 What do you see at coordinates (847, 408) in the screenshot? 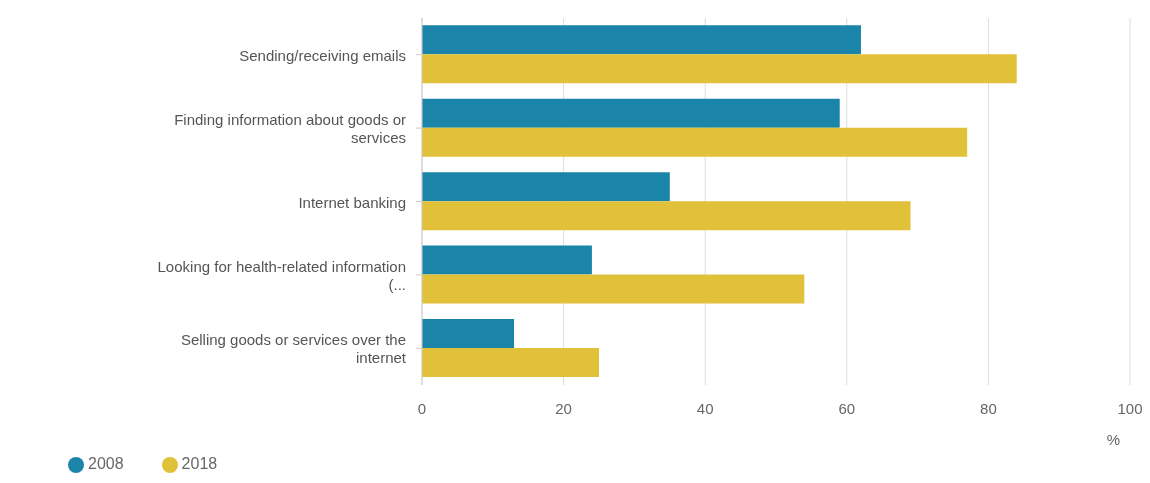
I see `x-tick-label: 60` at bounding box center [847, 408].